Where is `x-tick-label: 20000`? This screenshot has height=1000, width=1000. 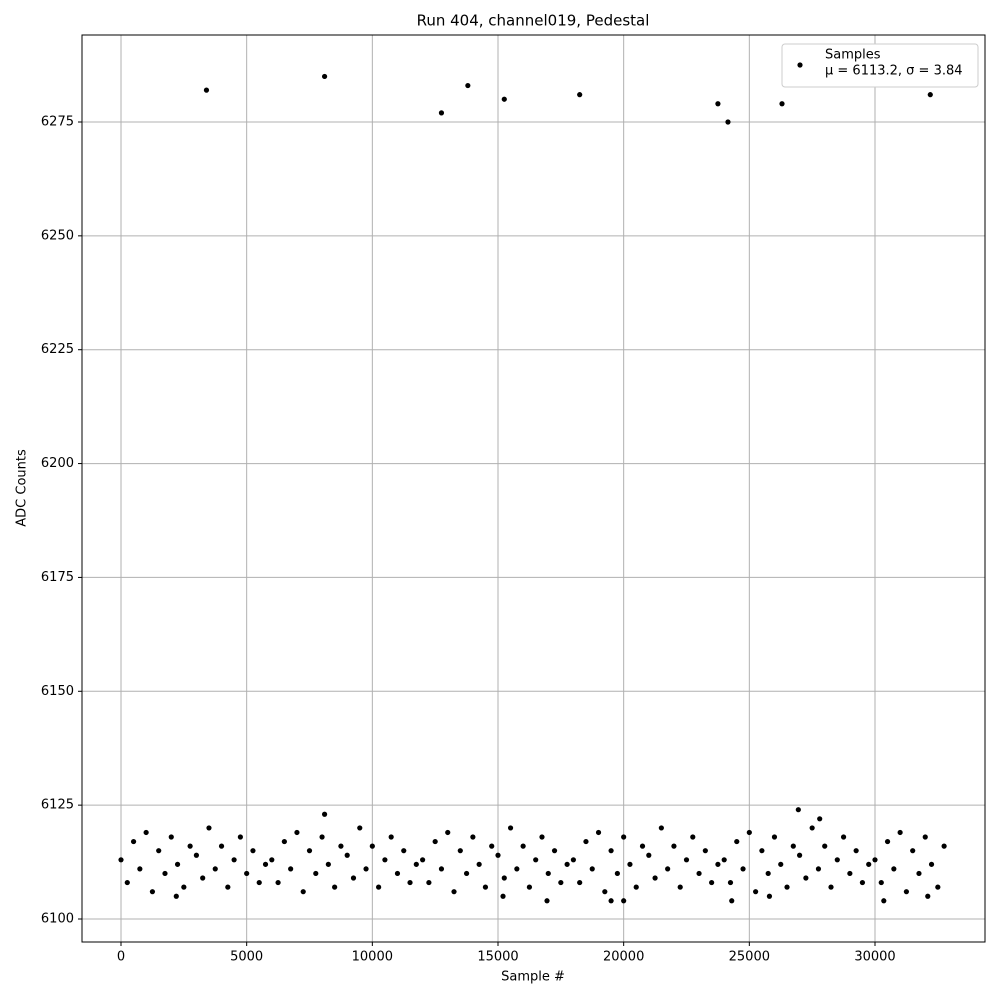 x-tick-label: 20000 is located at coordinates (623, 957).